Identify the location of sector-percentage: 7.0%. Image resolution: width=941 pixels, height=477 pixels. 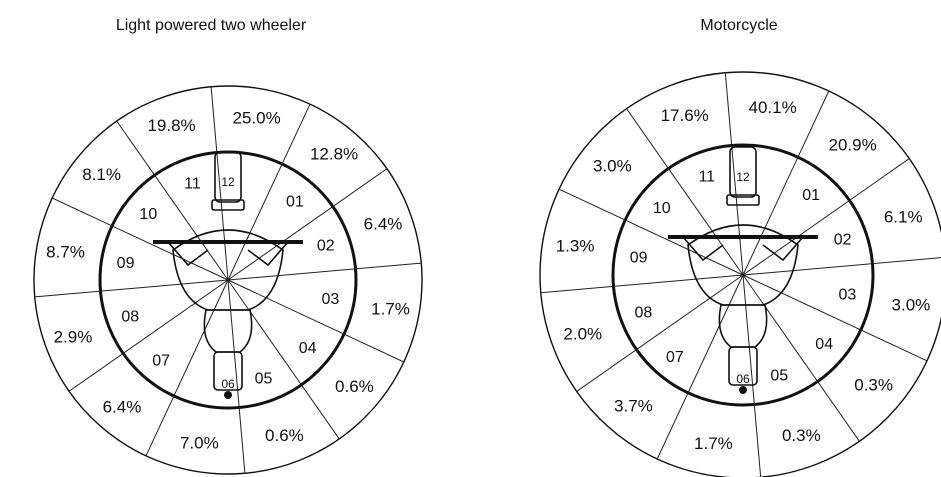
(199, 442).